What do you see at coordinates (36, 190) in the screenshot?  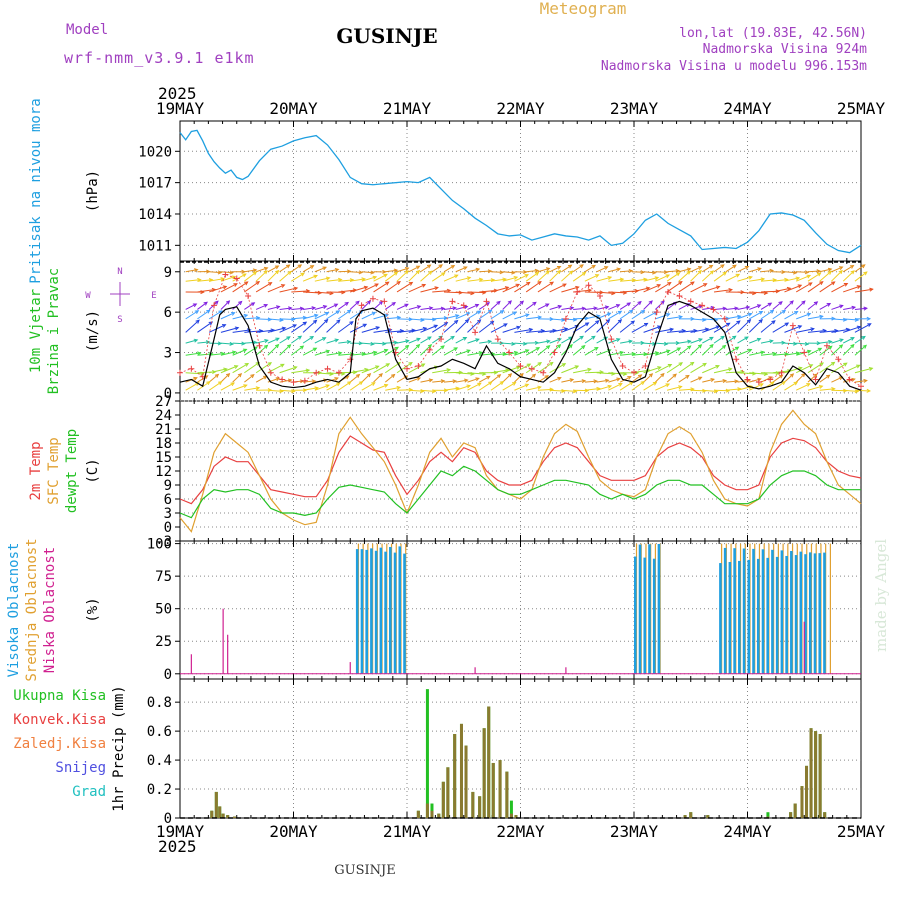 I see `side-label: Pritisak na nivou mora` at bounding box center [36, 190].